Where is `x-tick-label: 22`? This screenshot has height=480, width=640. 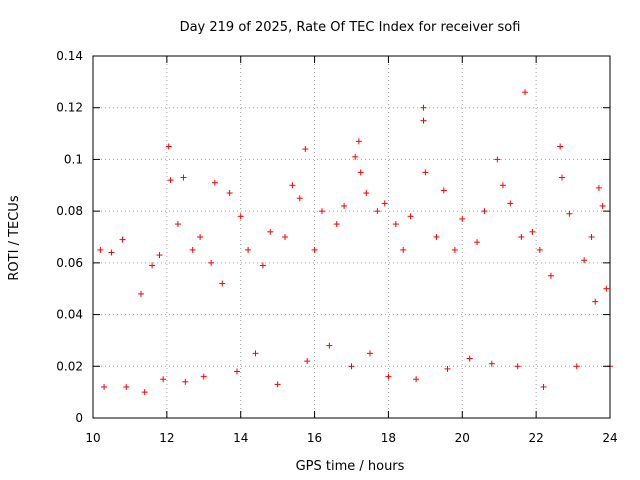 x-tick-label: 22 is located at coordinates (536, 438).